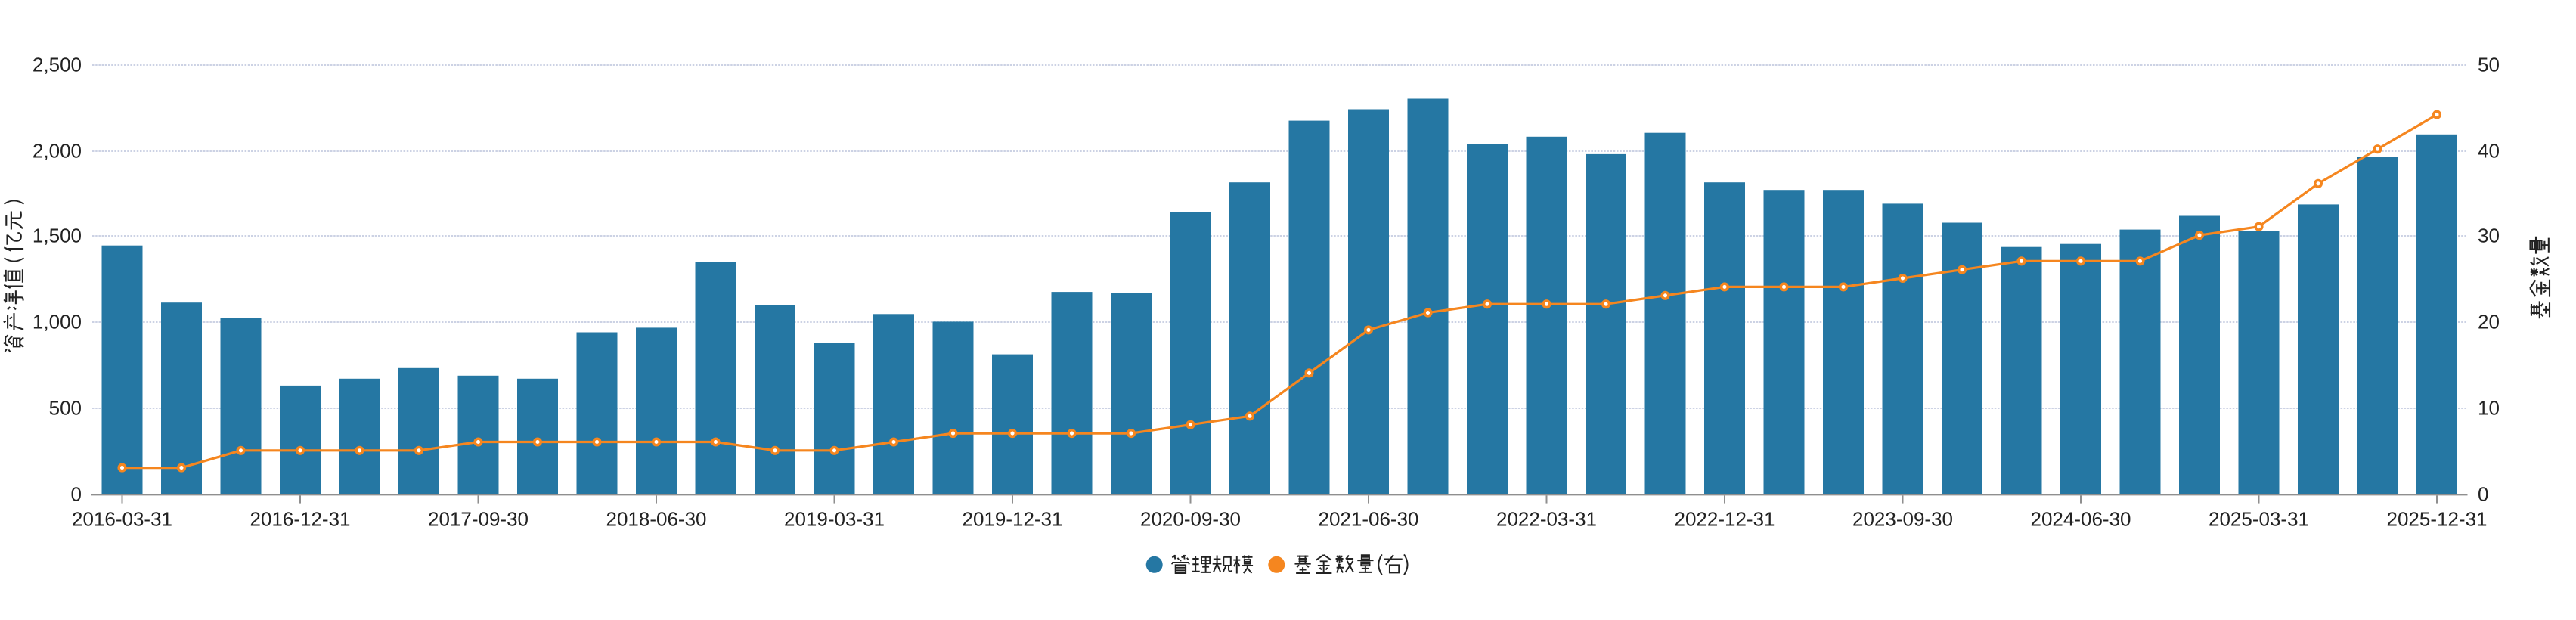 This screenshot has width=2576, height=620. Describe the element at coordinates (1725, 519) in the screenshot. I see `svg-text: 2022-12-31` at that location.